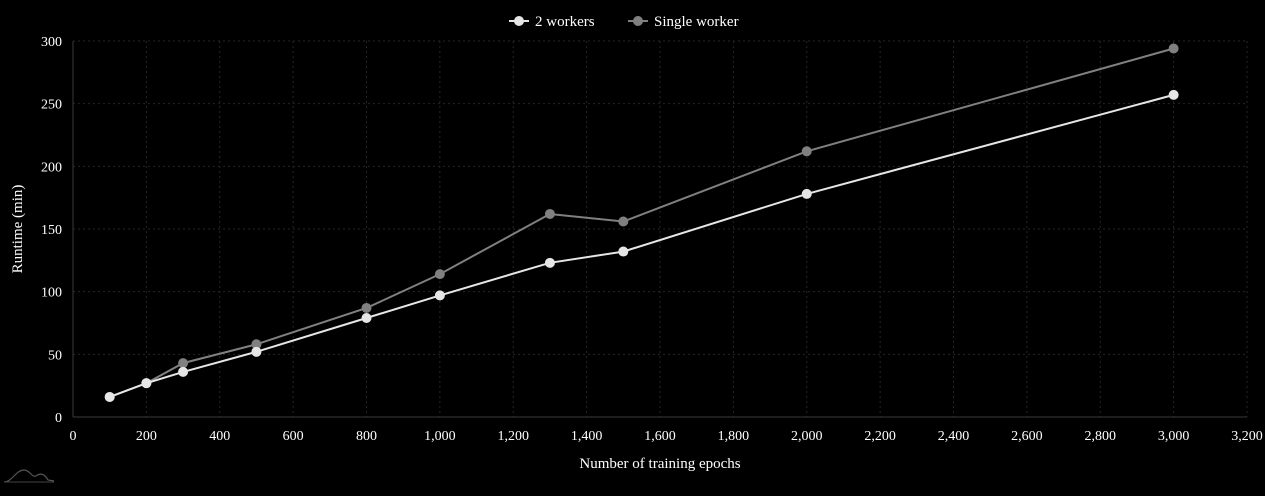  I want to click on y-tick-label: 300, so click(51, 42).